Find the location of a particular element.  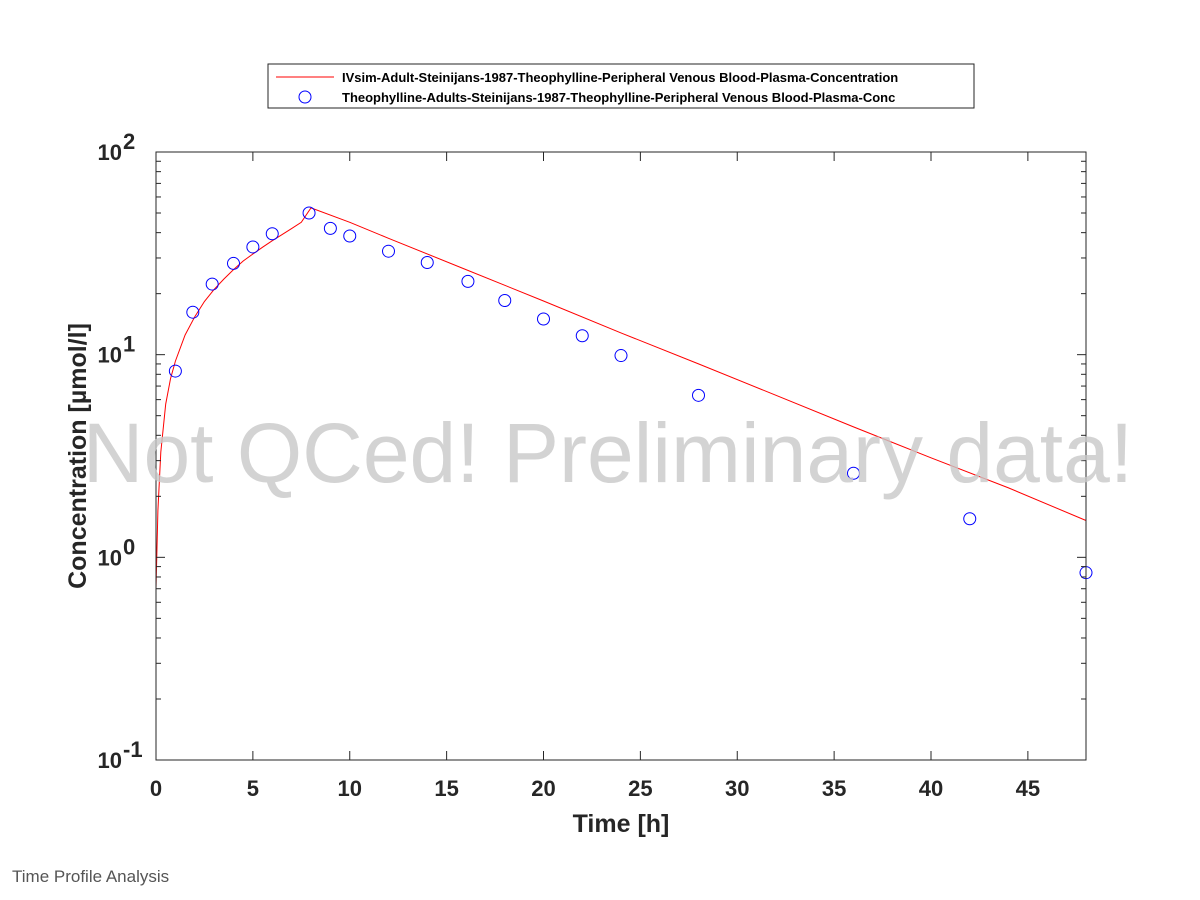

y-tick-exponent: 1 is located at coordinates (129, 344).